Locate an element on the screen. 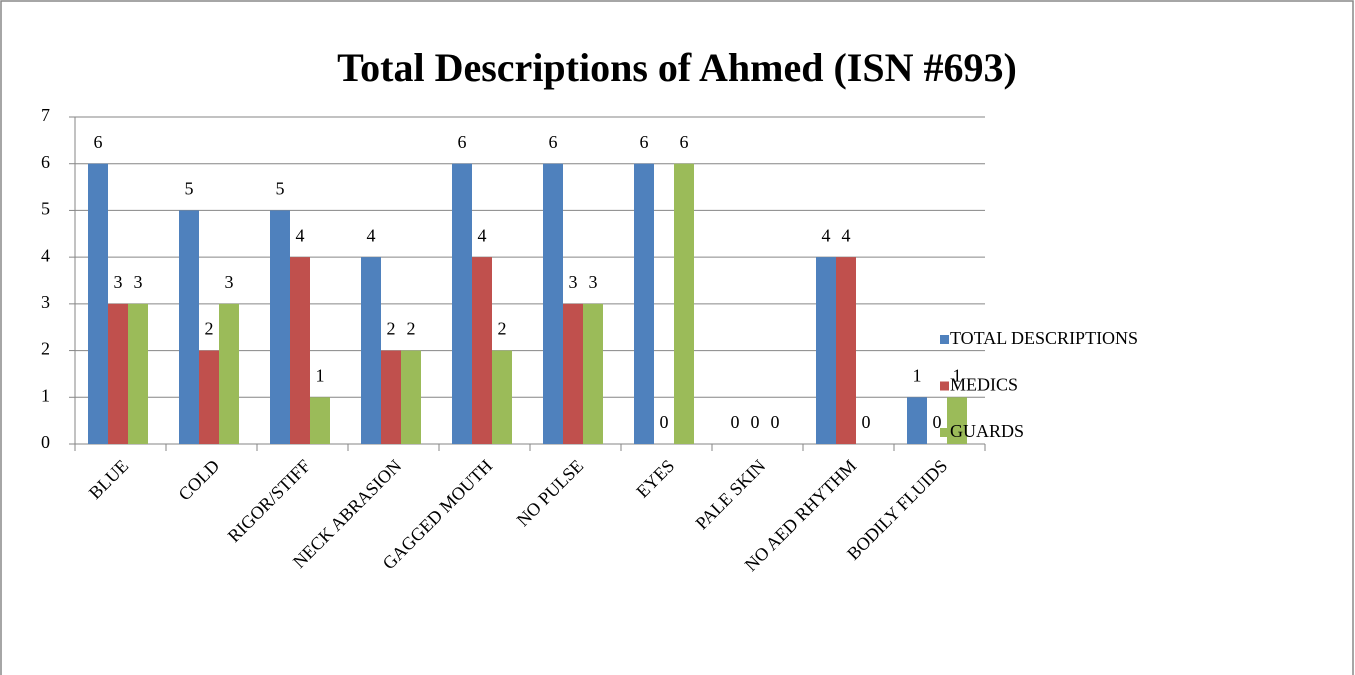 The image size is (1355, 675). legend-label: GUARDS is located at coordinates (987, 431).